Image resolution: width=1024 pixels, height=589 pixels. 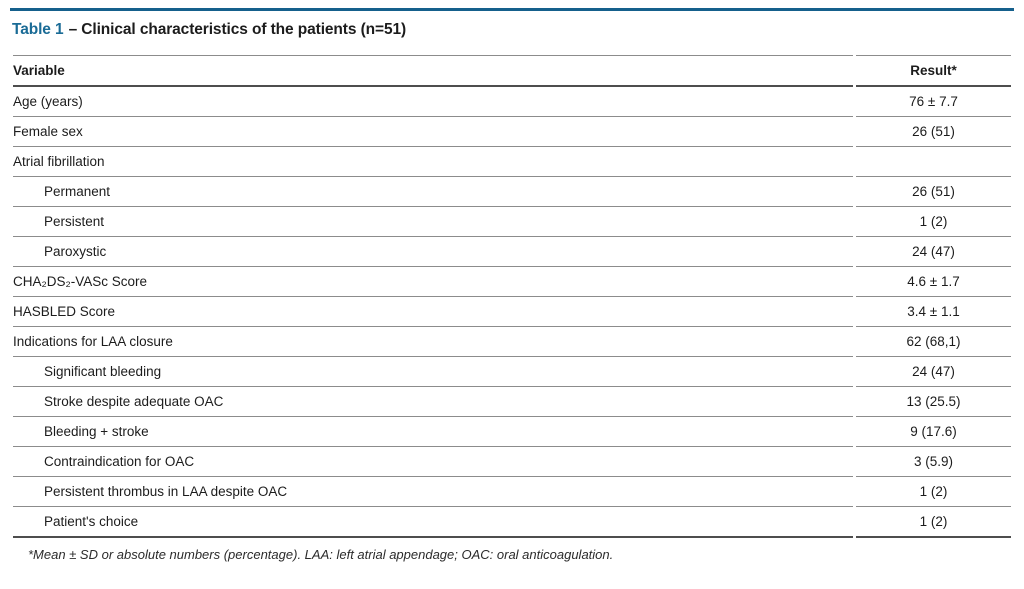 I want to click on variable-cell: CHA₂DS₂-VASc Score, so click(x=433, y=282).